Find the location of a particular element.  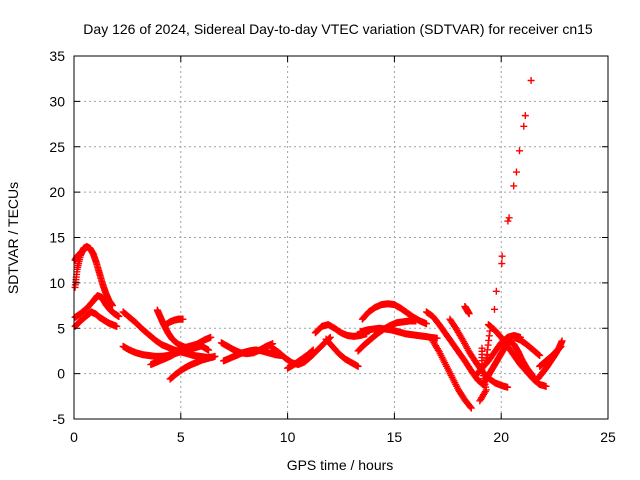

x-tick-label-0: 0 is located at coordinates (74, 437).